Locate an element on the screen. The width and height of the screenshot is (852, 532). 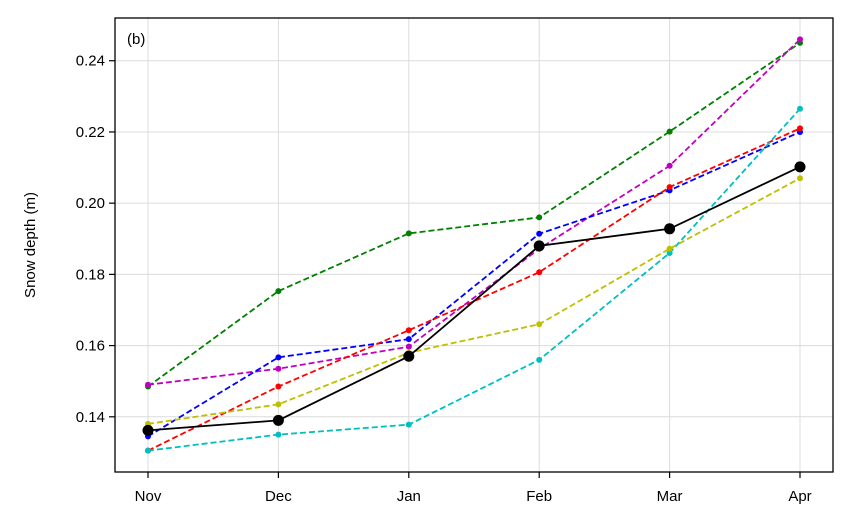
panel-label: (b) is located at coordinates (136, 39).